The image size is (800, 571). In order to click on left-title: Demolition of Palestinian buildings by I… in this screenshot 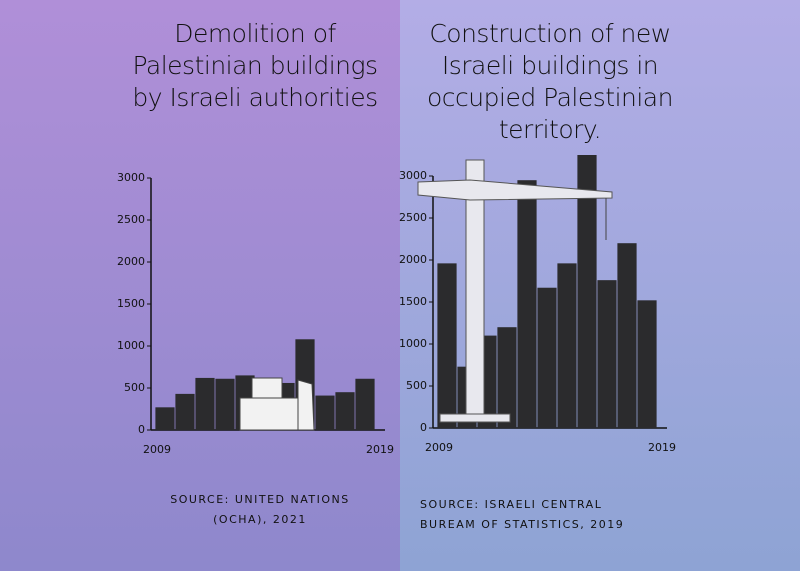, I will do `click(255, 65)`.